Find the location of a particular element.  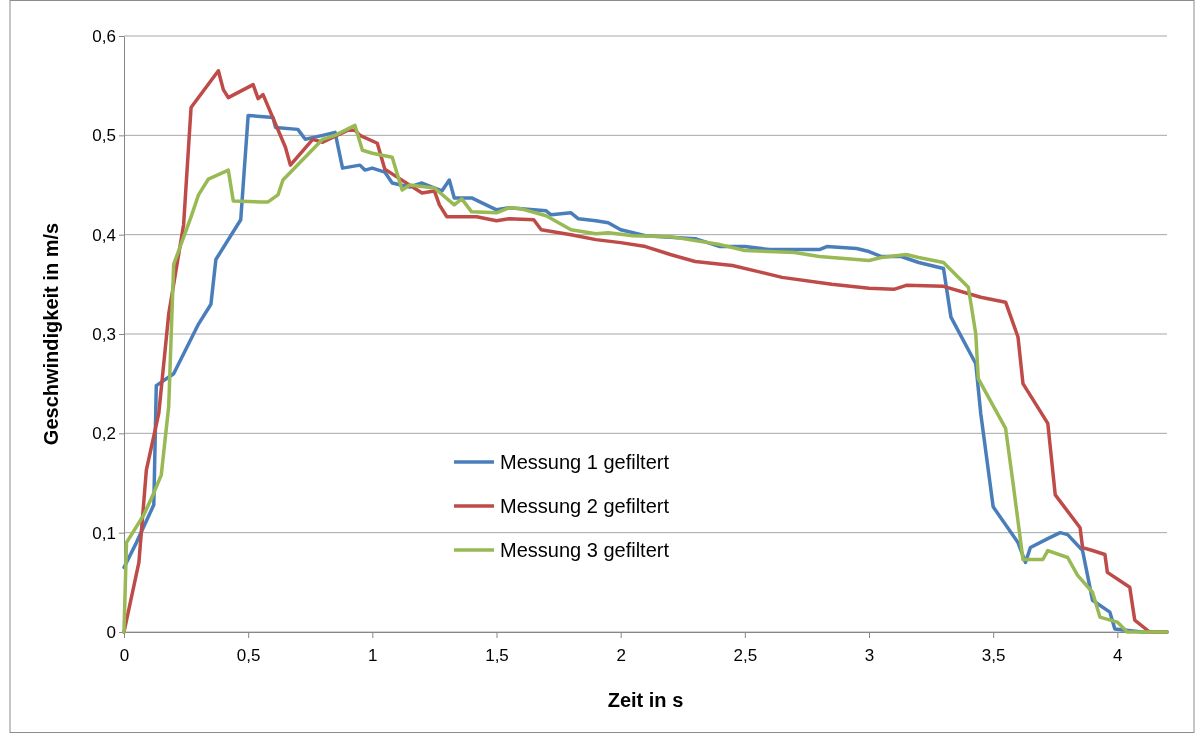

legend-label: Messung 2 gefiltert is located at coordinates (585, 506).